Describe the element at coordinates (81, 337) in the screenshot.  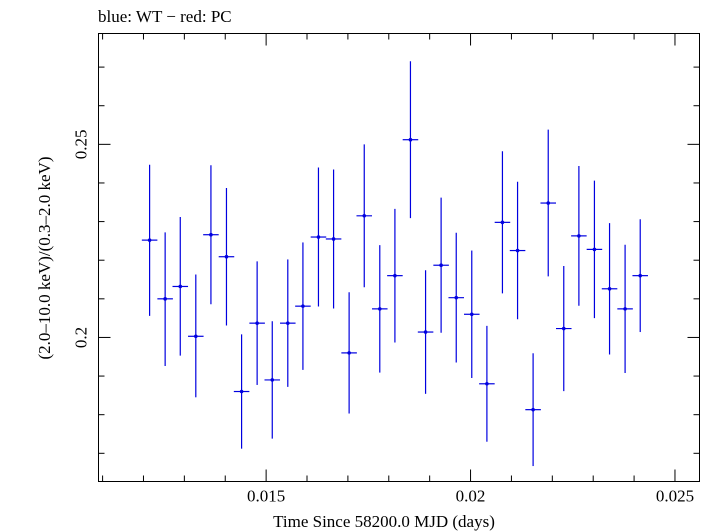
I see `y-tick-label: 0.2` at that location.